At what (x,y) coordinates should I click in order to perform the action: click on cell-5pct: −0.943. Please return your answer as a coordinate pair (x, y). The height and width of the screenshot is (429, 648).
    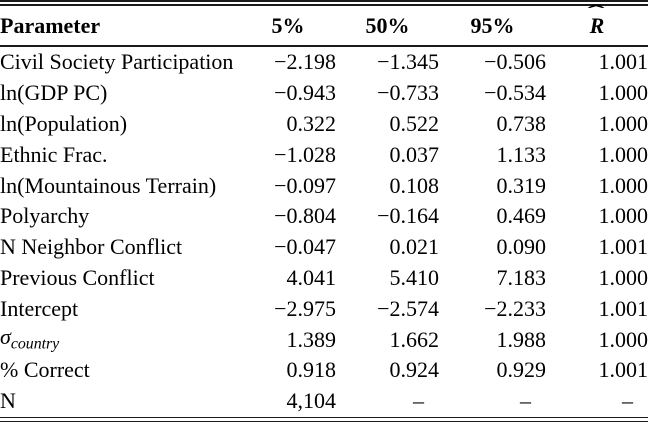
    Looking at the image, I should click on (305, 93).